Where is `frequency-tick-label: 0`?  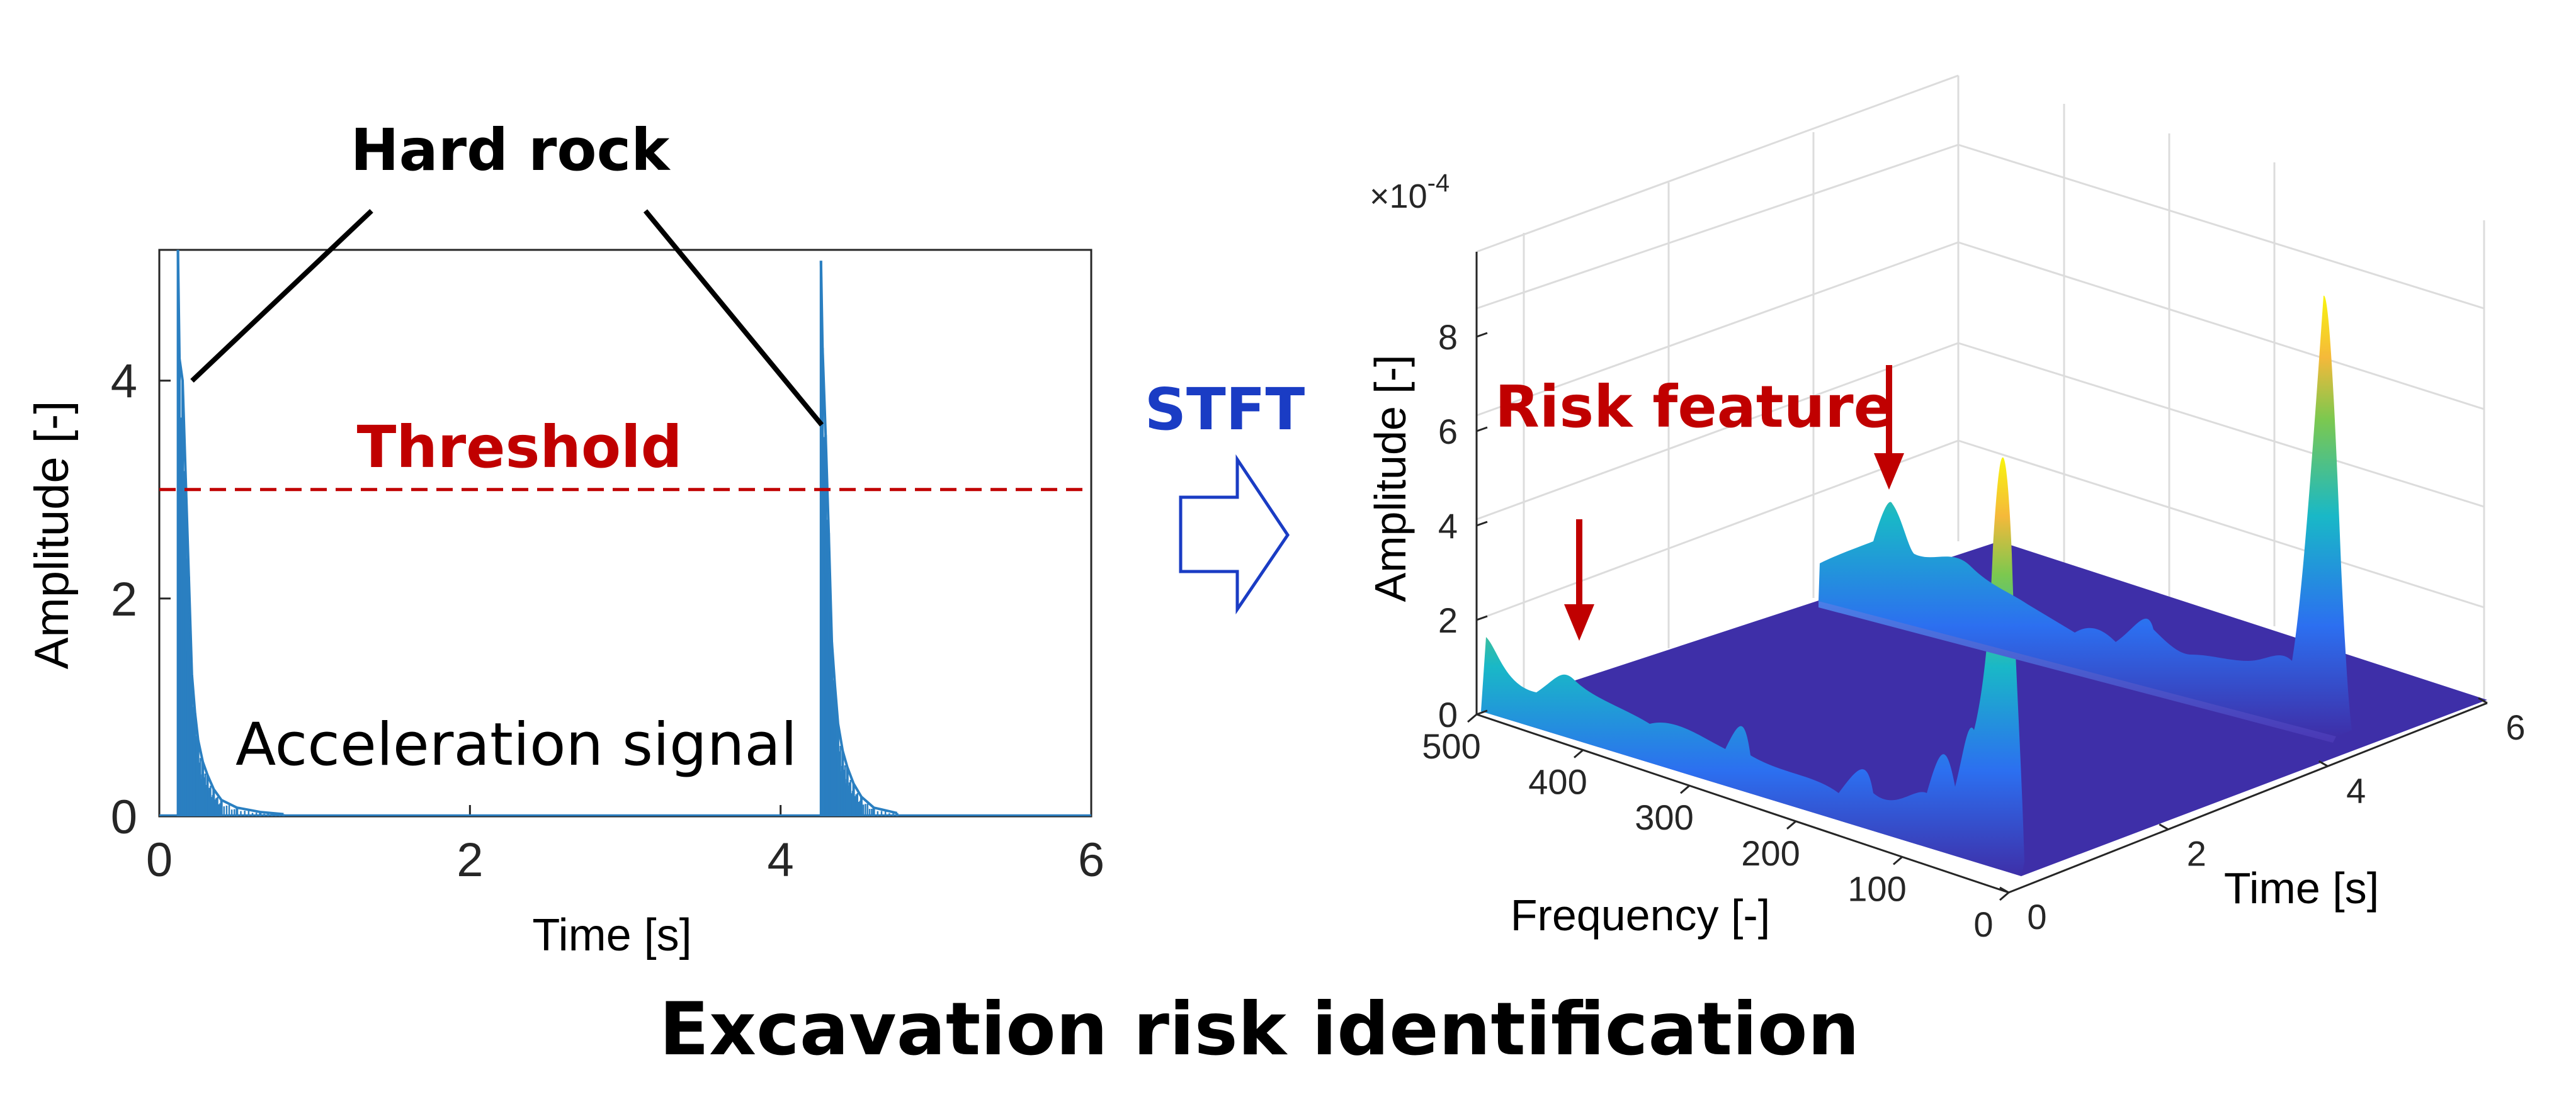 frequency-tick-label: 0 is located at coordinates (1983, 924).